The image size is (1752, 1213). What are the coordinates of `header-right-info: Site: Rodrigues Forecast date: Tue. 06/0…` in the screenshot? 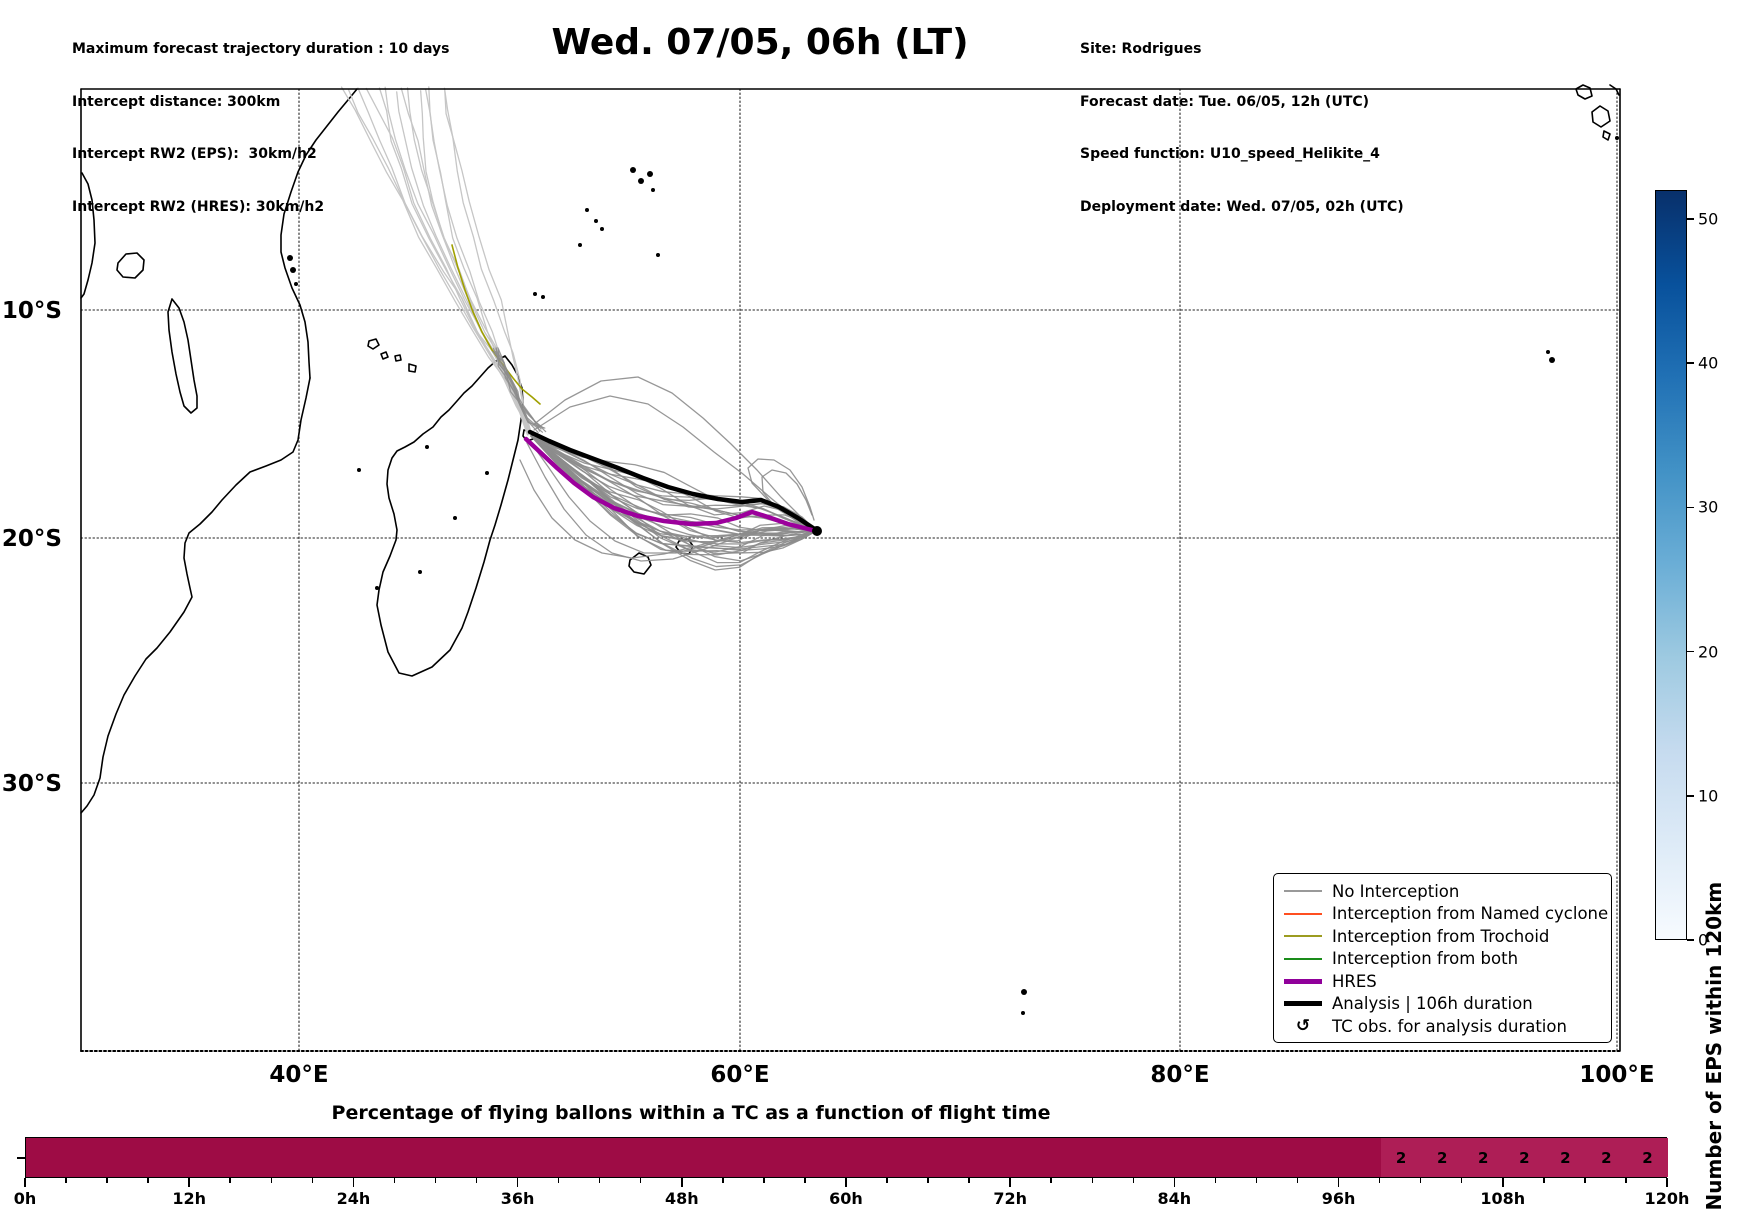 It's located at (1242, 128).